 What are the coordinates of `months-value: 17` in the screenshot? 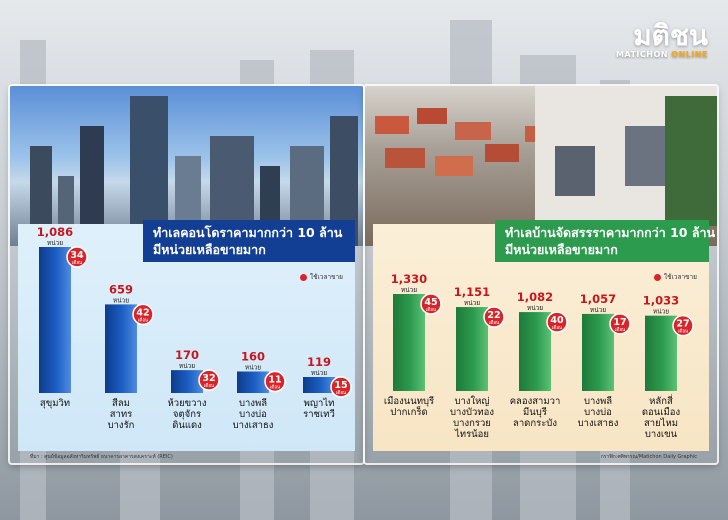 It's located at (619, 322).